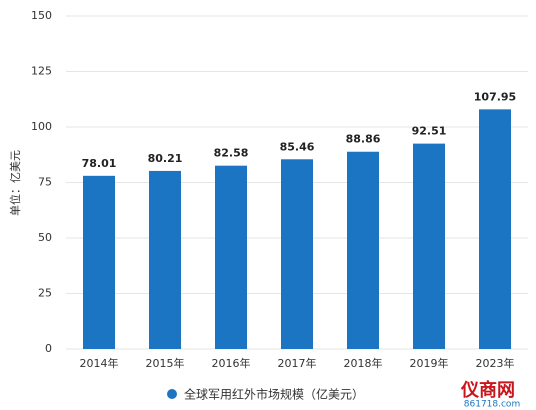 This screenshot has height=410, width=536. Describe the element at coordinates (363, 139) in the screenshot. I see `value-label: 88.86` at that location.